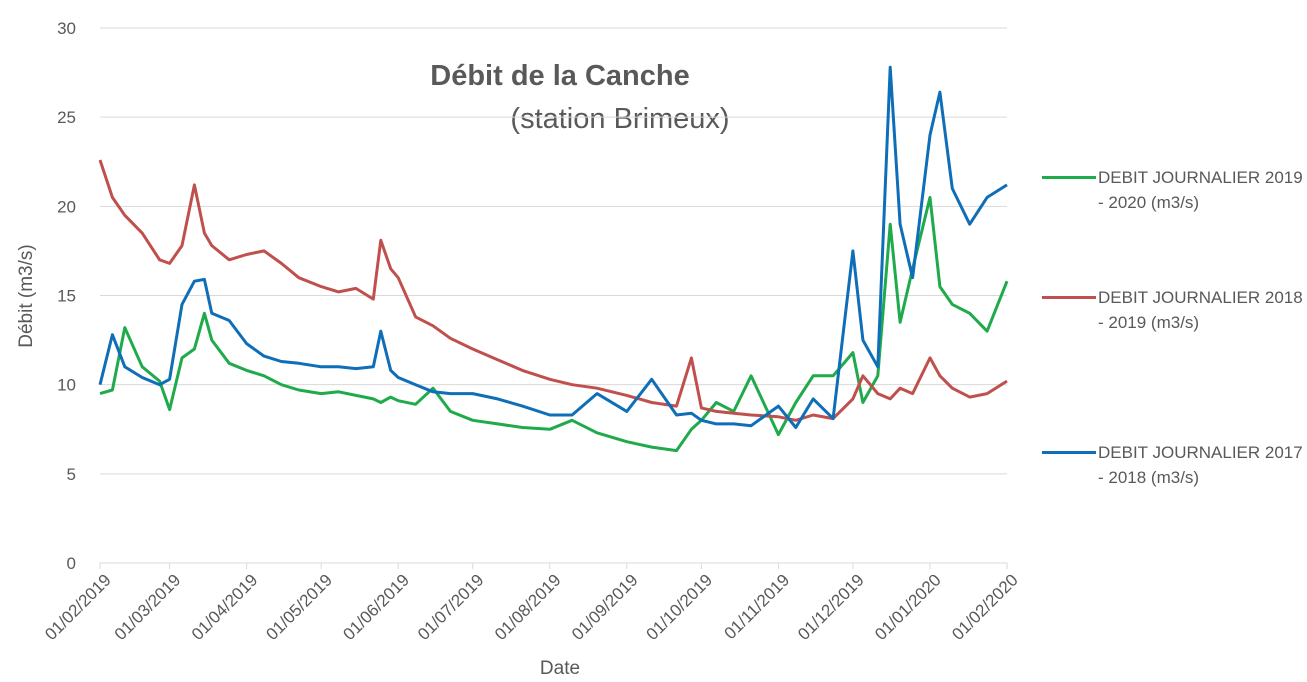 Image resolution: width=1307 pixels, height=682 pixels. Describe the element at coordinates (1200, 310) in the screenshot. I see `legend-label: DEBIT JOURNALIER 2018 - 2019 (m3/s)` at that location.